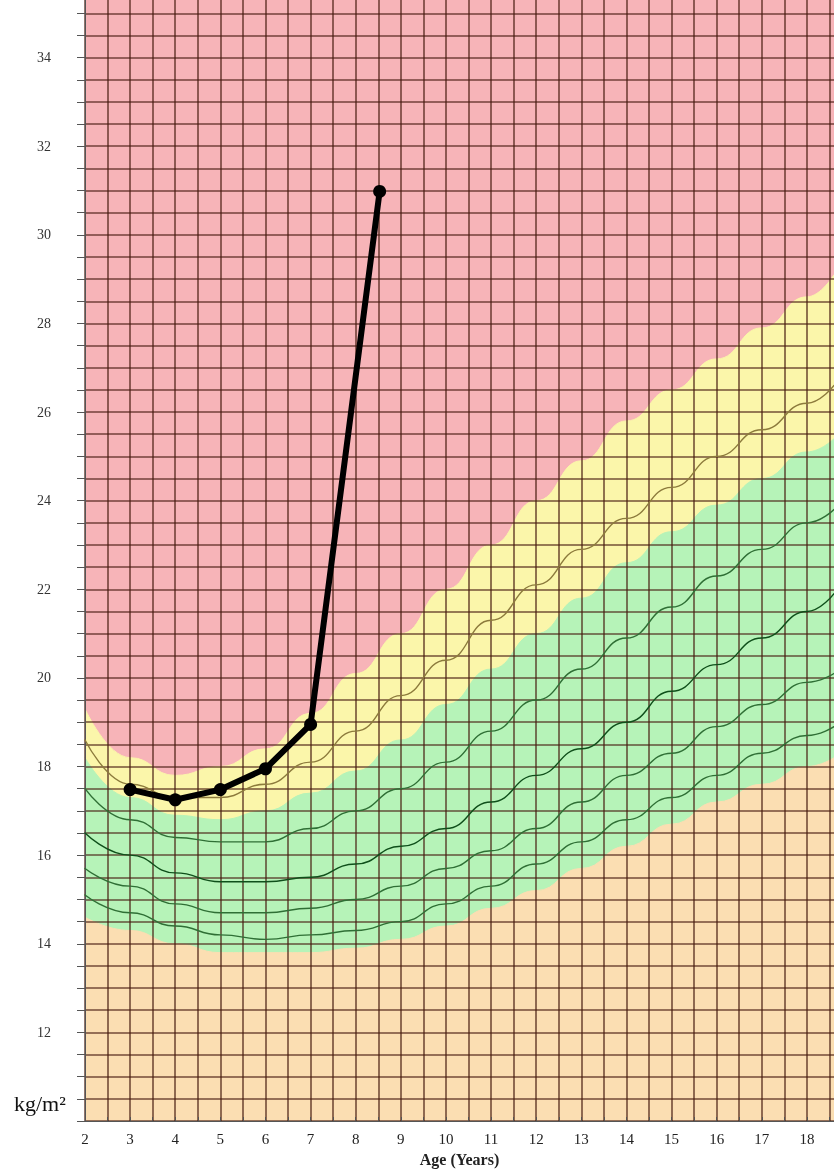  I want to click on x-tick-label: 18, so click(807, 1138).